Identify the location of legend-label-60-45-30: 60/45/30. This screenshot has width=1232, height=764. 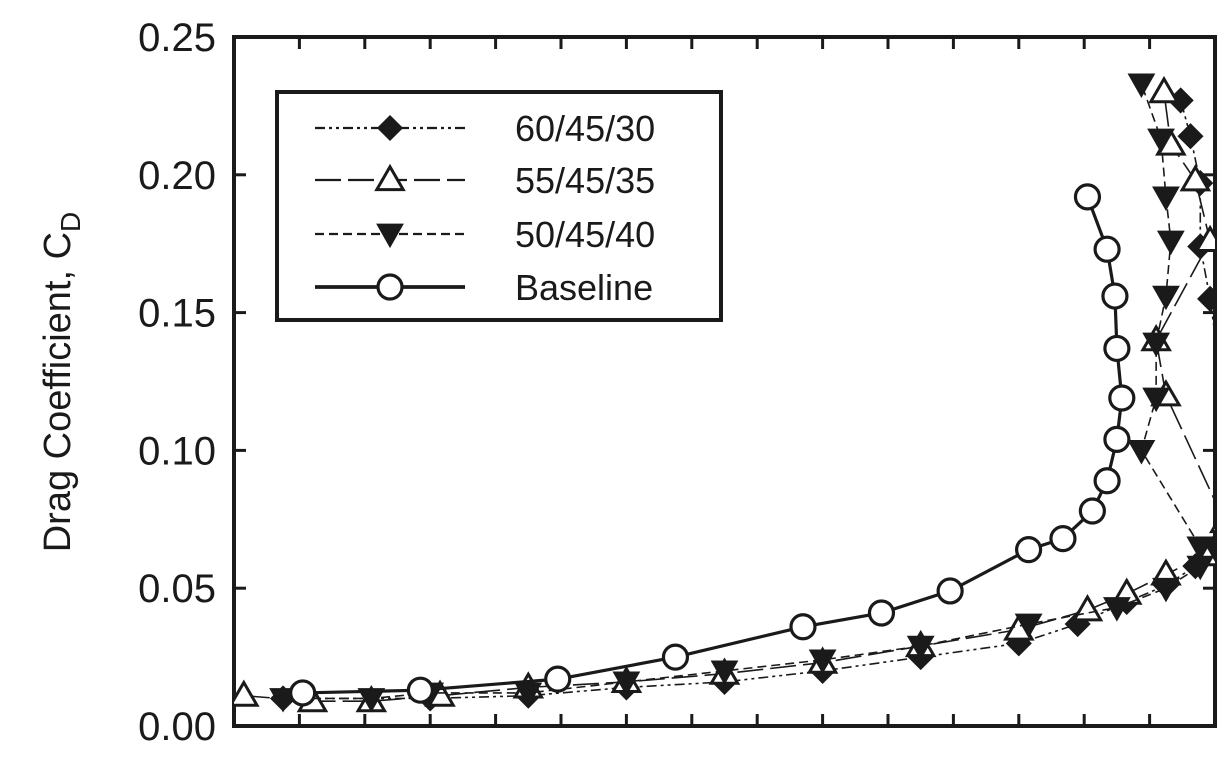
(585, 128).